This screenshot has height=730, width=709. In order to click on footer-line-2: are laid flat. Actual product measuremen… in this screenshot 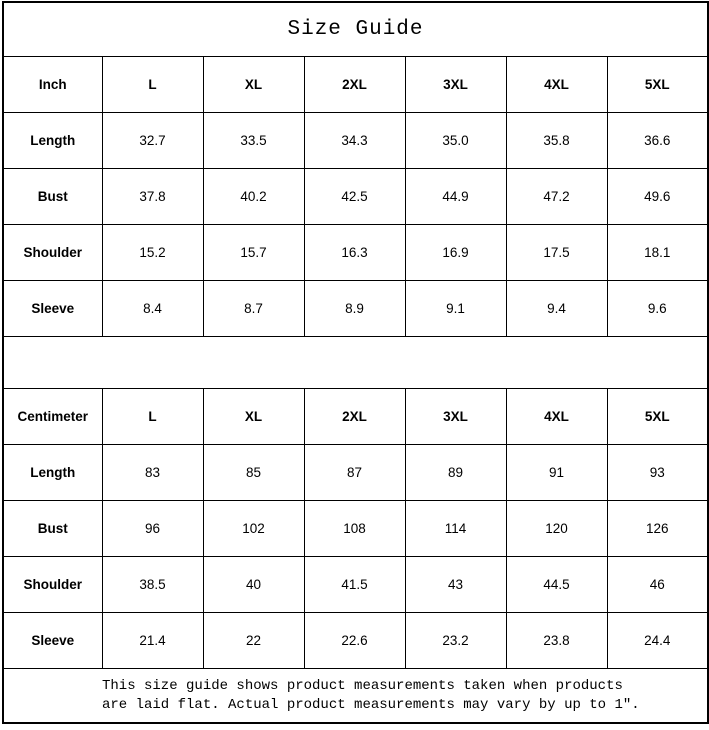, I will do `click(371, 704)`.